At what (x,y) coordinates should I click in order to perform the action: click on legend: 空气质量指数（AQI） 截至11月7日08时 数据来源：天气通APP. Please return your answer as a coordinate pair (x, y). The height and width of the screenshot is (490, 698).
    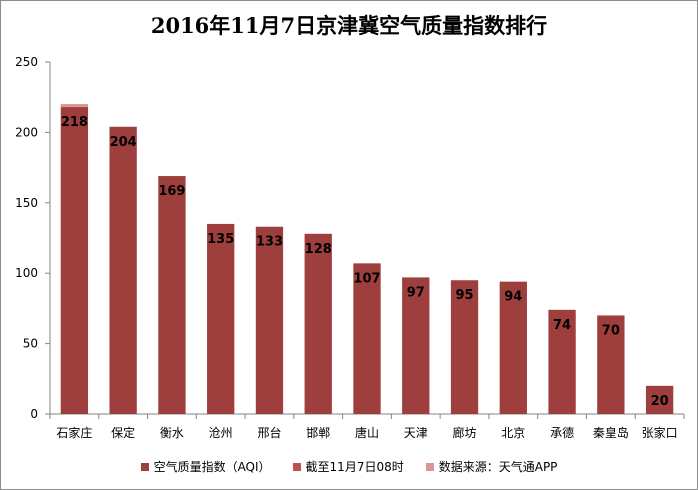
    Looking at the image, I should click on (349, 466).